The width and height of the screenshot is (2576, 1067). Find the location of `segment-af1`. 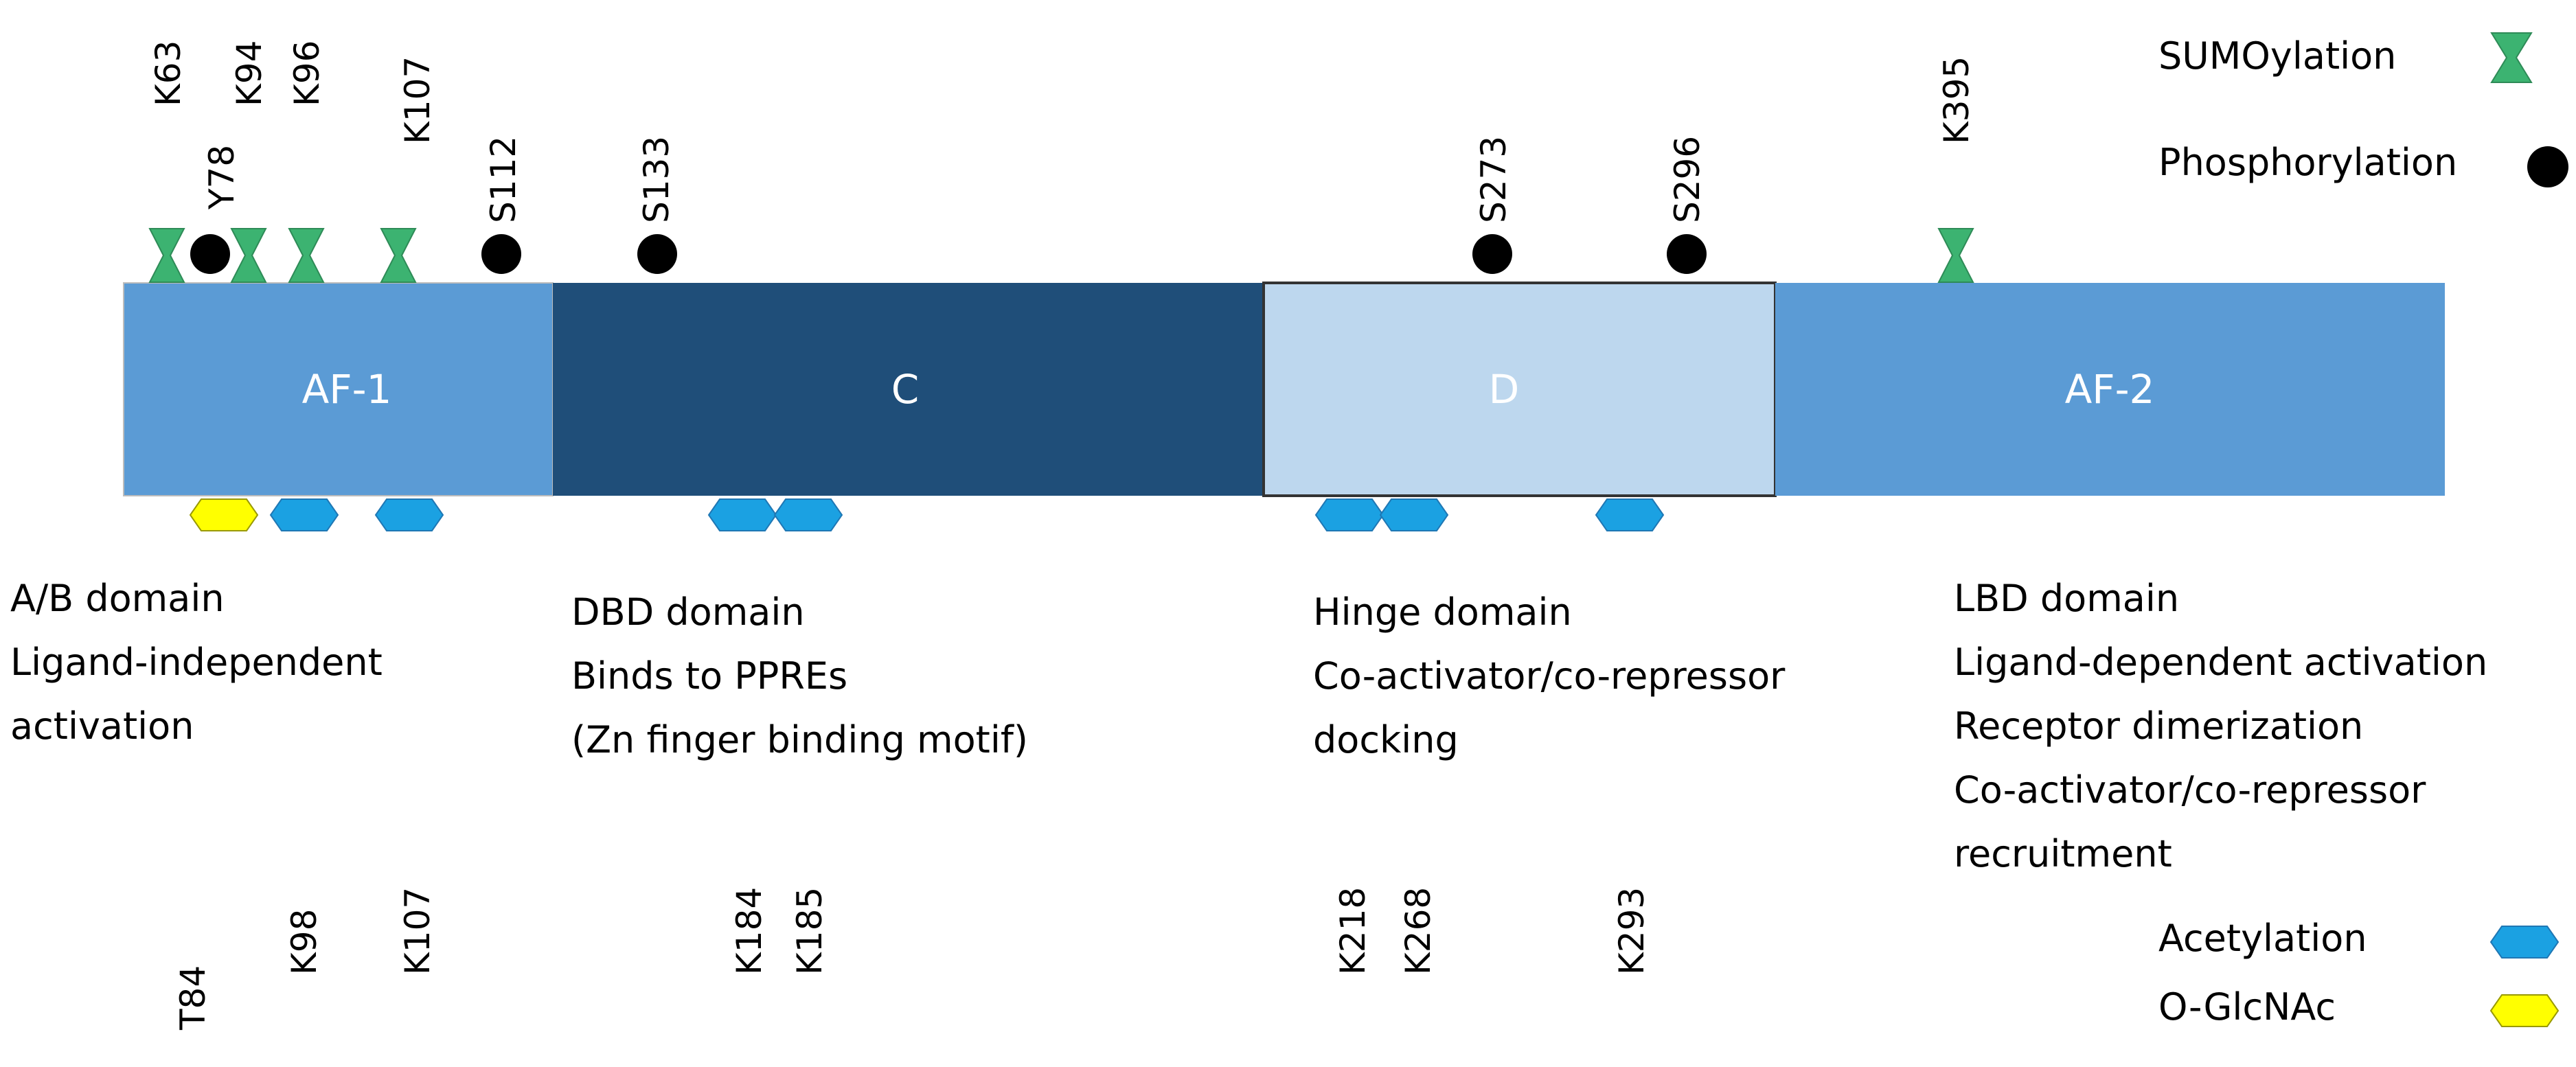

segment-af1 is located at coordinates (338, 389).